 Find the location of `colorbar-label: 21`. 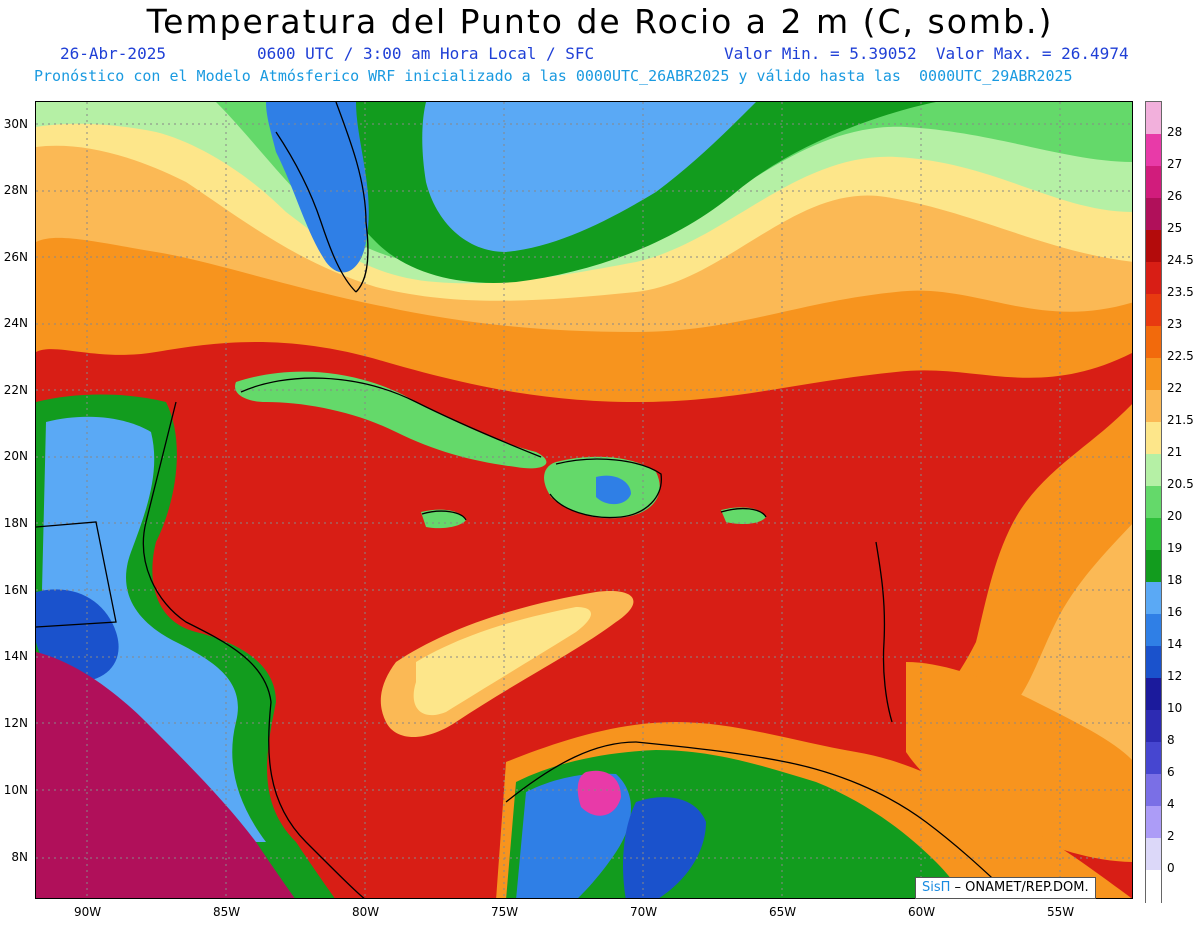

colorbar-label: 21 is located at coordinates (1175, 452).